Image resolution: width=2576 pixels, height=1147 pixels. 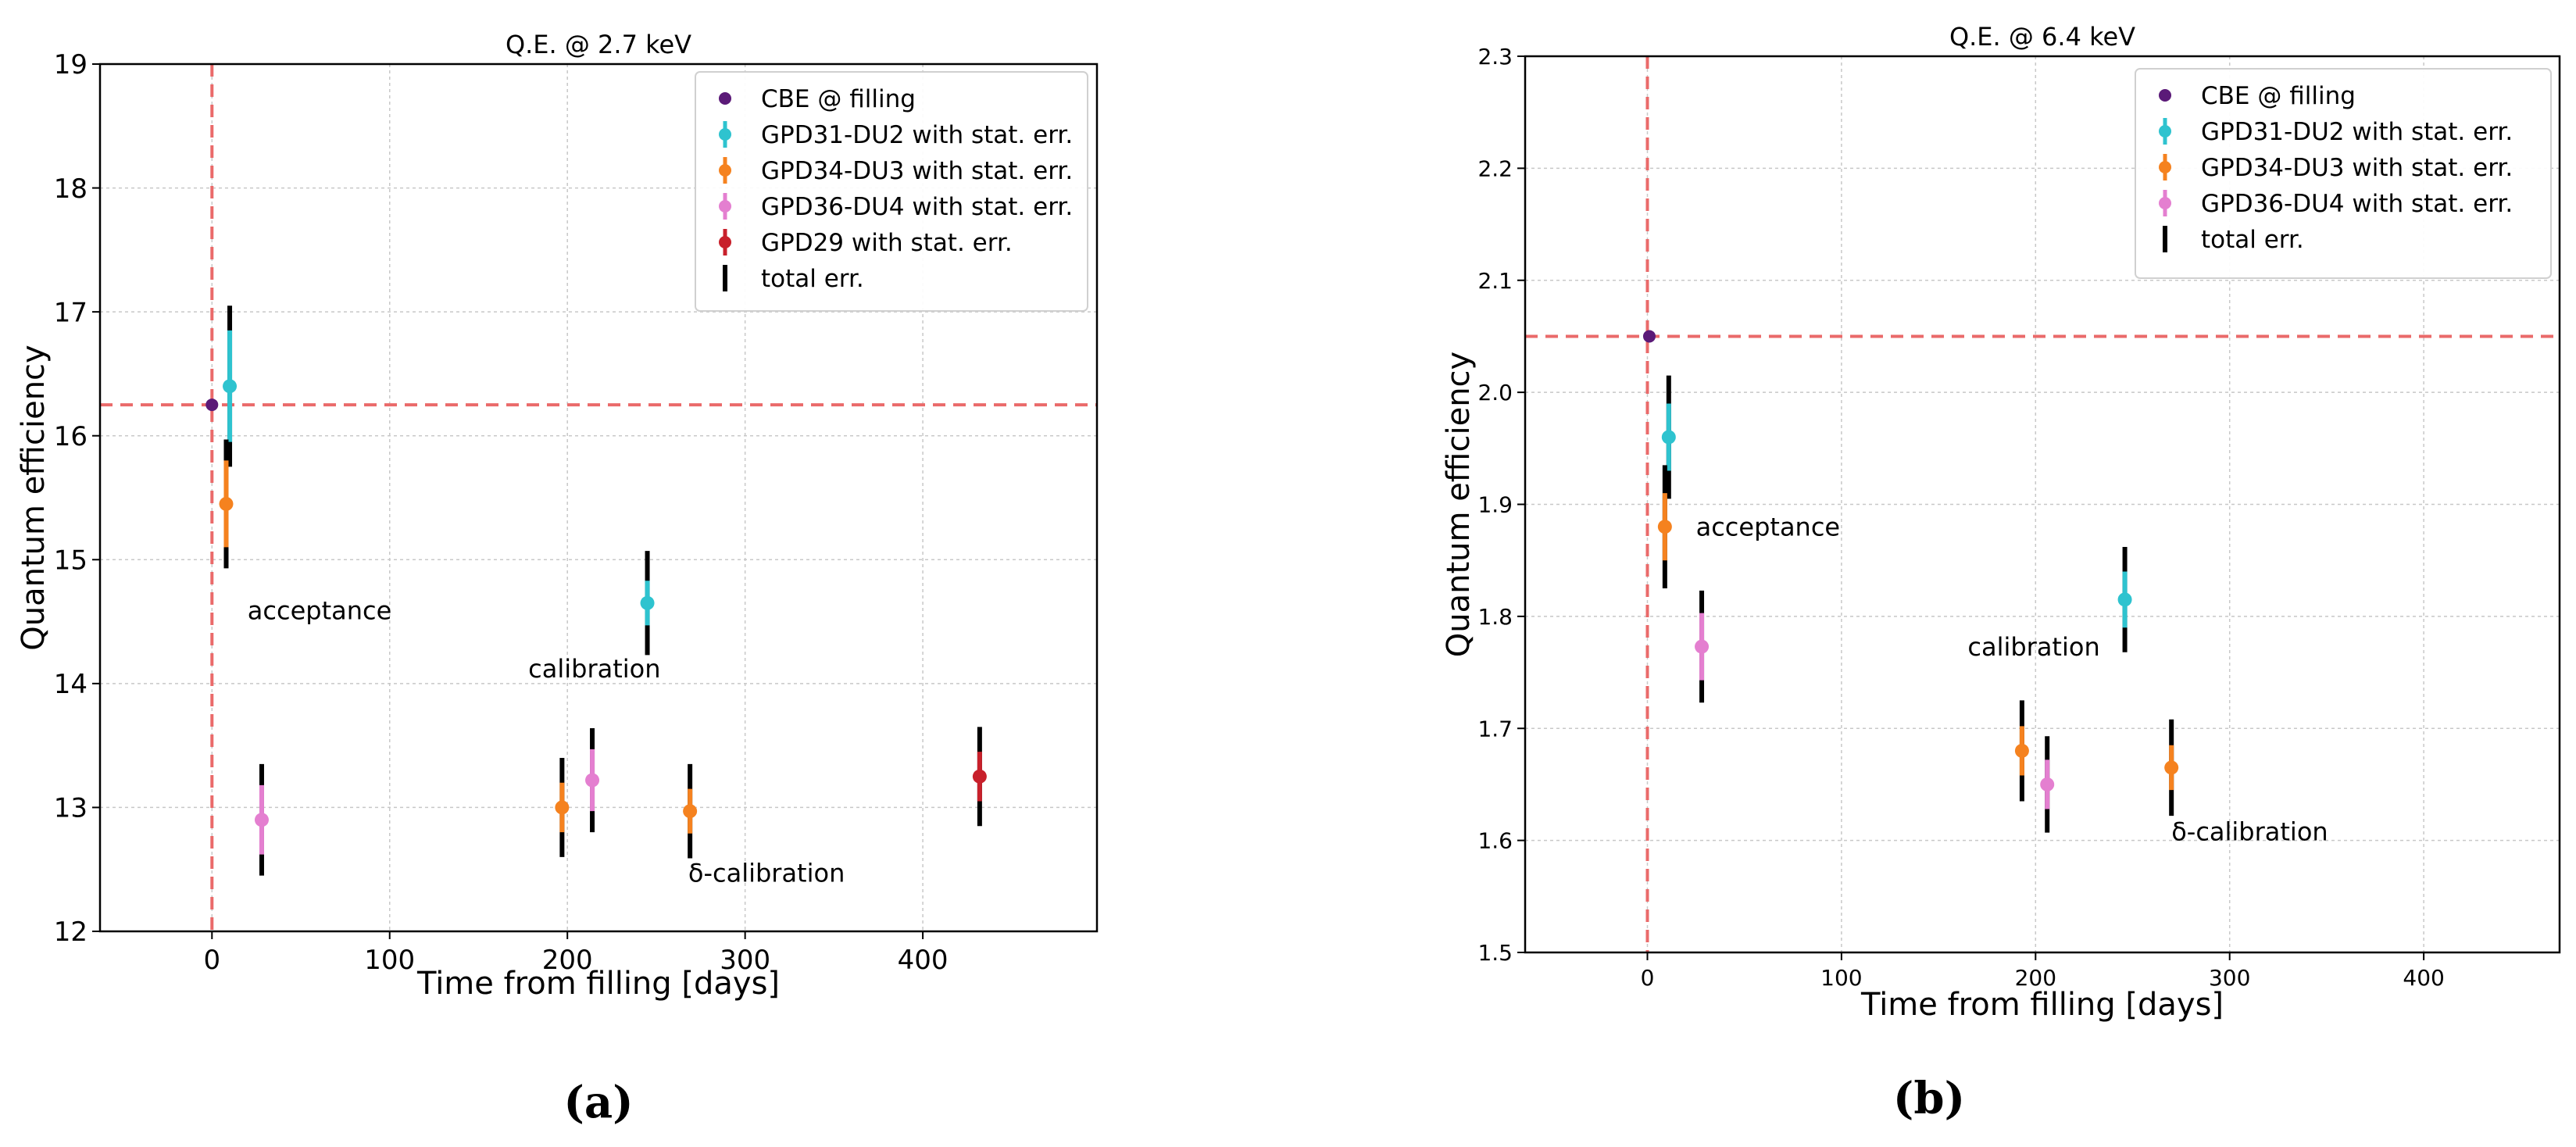 What do you see at coordinates (1495, 617) in the screenshot?
I see `y-tick-label: 1.8` at bounding box center [1495, 617].